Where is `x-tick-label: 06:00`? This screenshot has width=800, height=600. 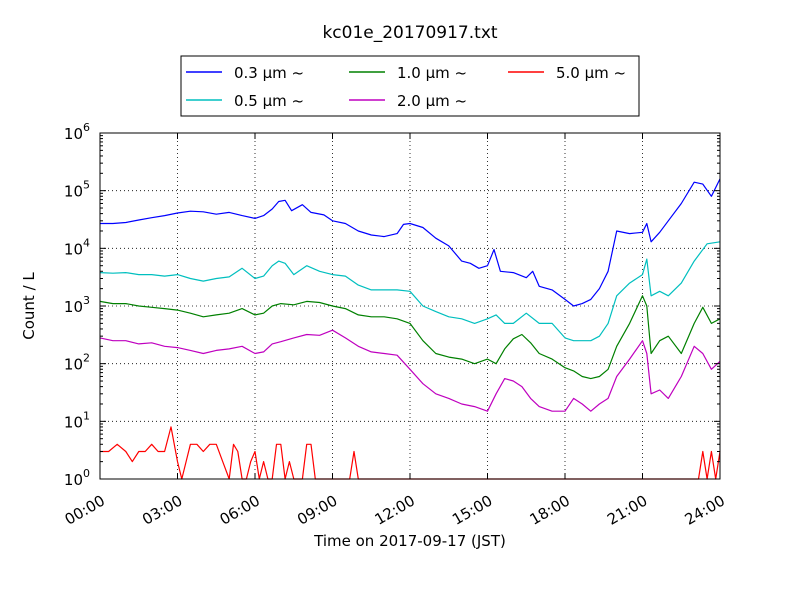 x-tick-label: 06:00 is located at coordinates (240, 510).